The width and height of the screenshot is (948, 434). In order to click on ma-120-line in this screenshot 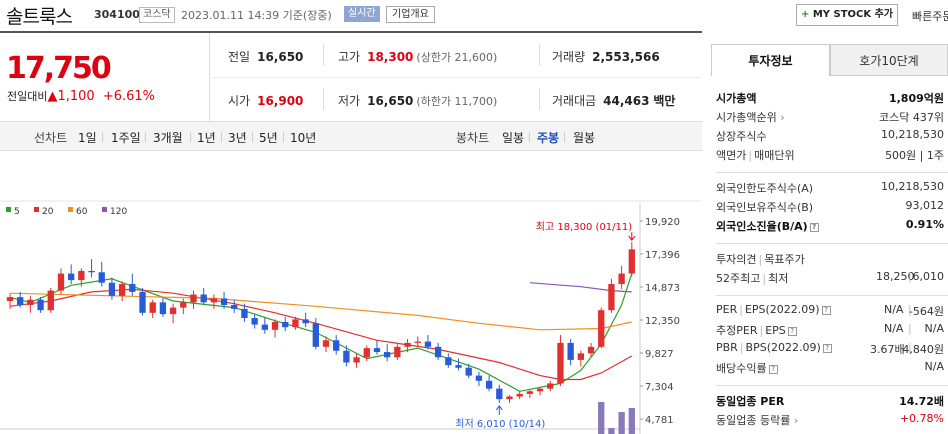, I will do `click(580, 287)`.